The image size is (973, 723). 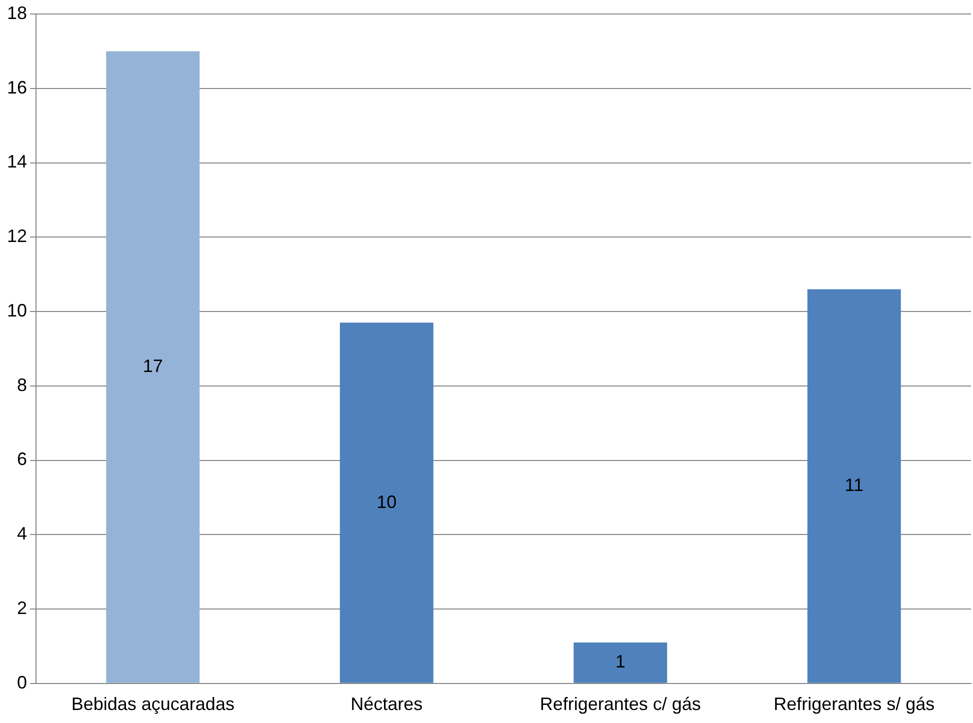 What do you see at coordinates (17, 87) in the screenshot?
I see `y-tick-label: 16` at bounding box center [17, 87].